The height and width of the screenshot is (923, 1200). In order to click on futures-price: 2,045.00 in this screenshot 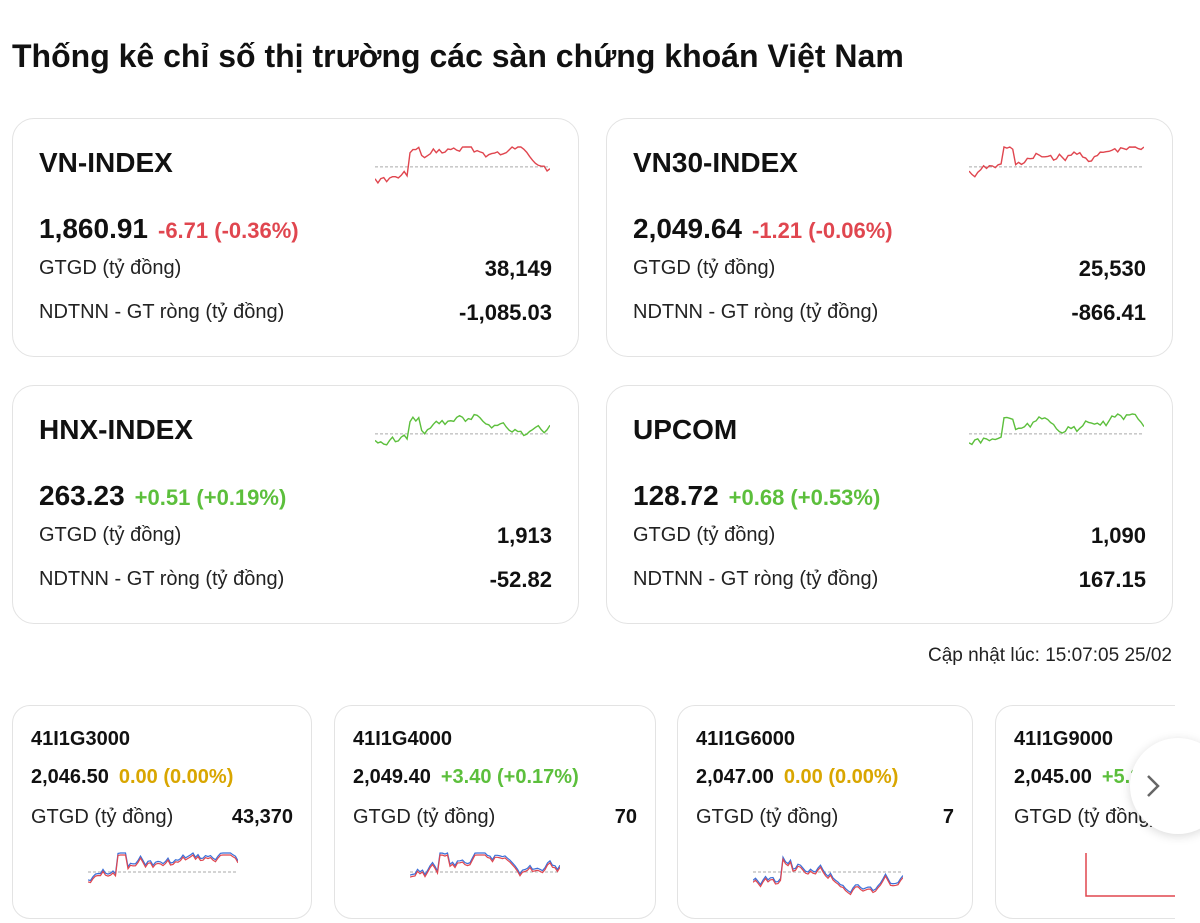, I will do `click(1053, 777)`.